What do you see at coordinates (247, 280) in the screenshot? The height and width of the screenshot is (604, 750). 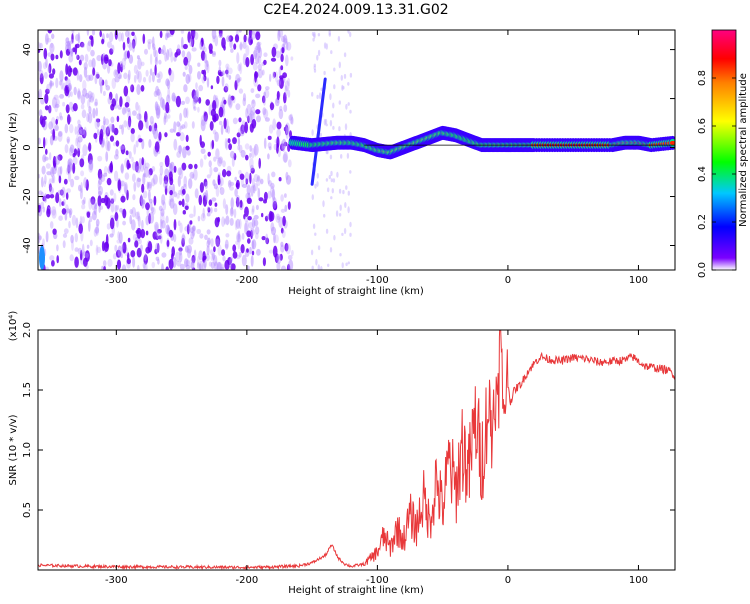 I see `x-tick-label: -200` at bounding box center [247, 280].